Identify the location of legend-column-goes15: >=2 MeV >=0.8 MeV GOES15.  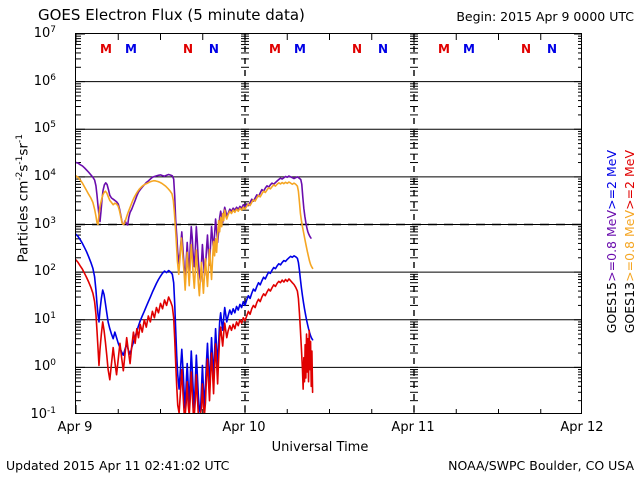
(612, 241).